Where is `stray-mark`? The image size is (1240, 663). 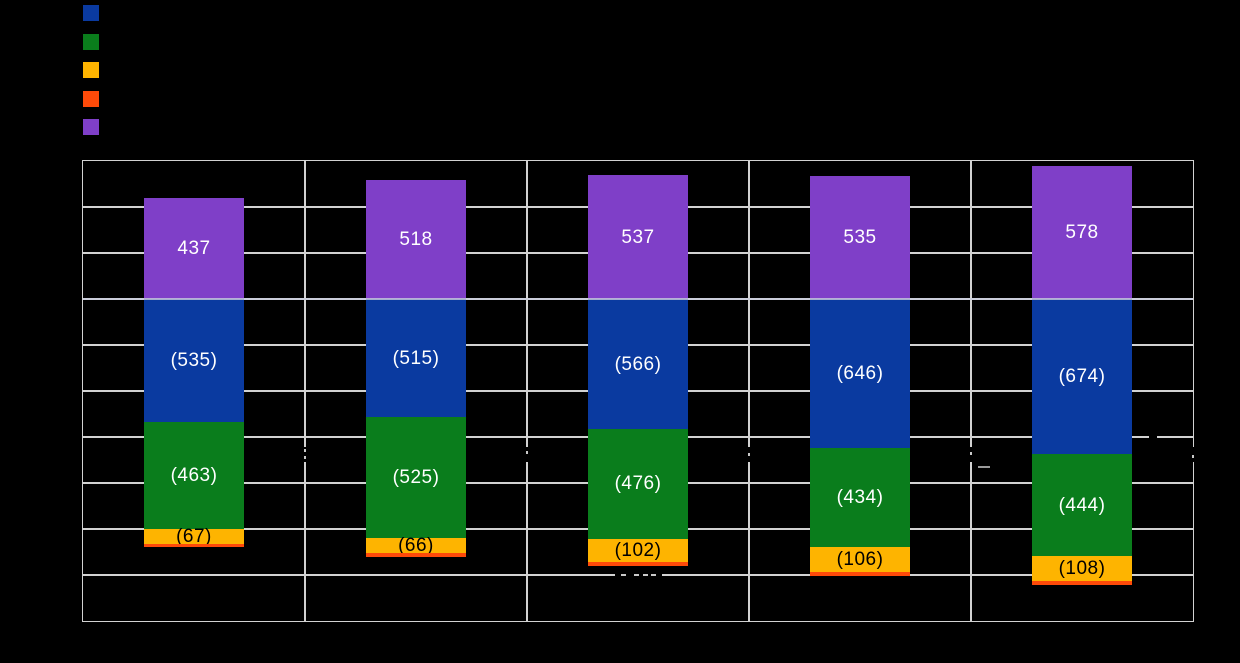 stray-mark is located at coordinates (984, 467).